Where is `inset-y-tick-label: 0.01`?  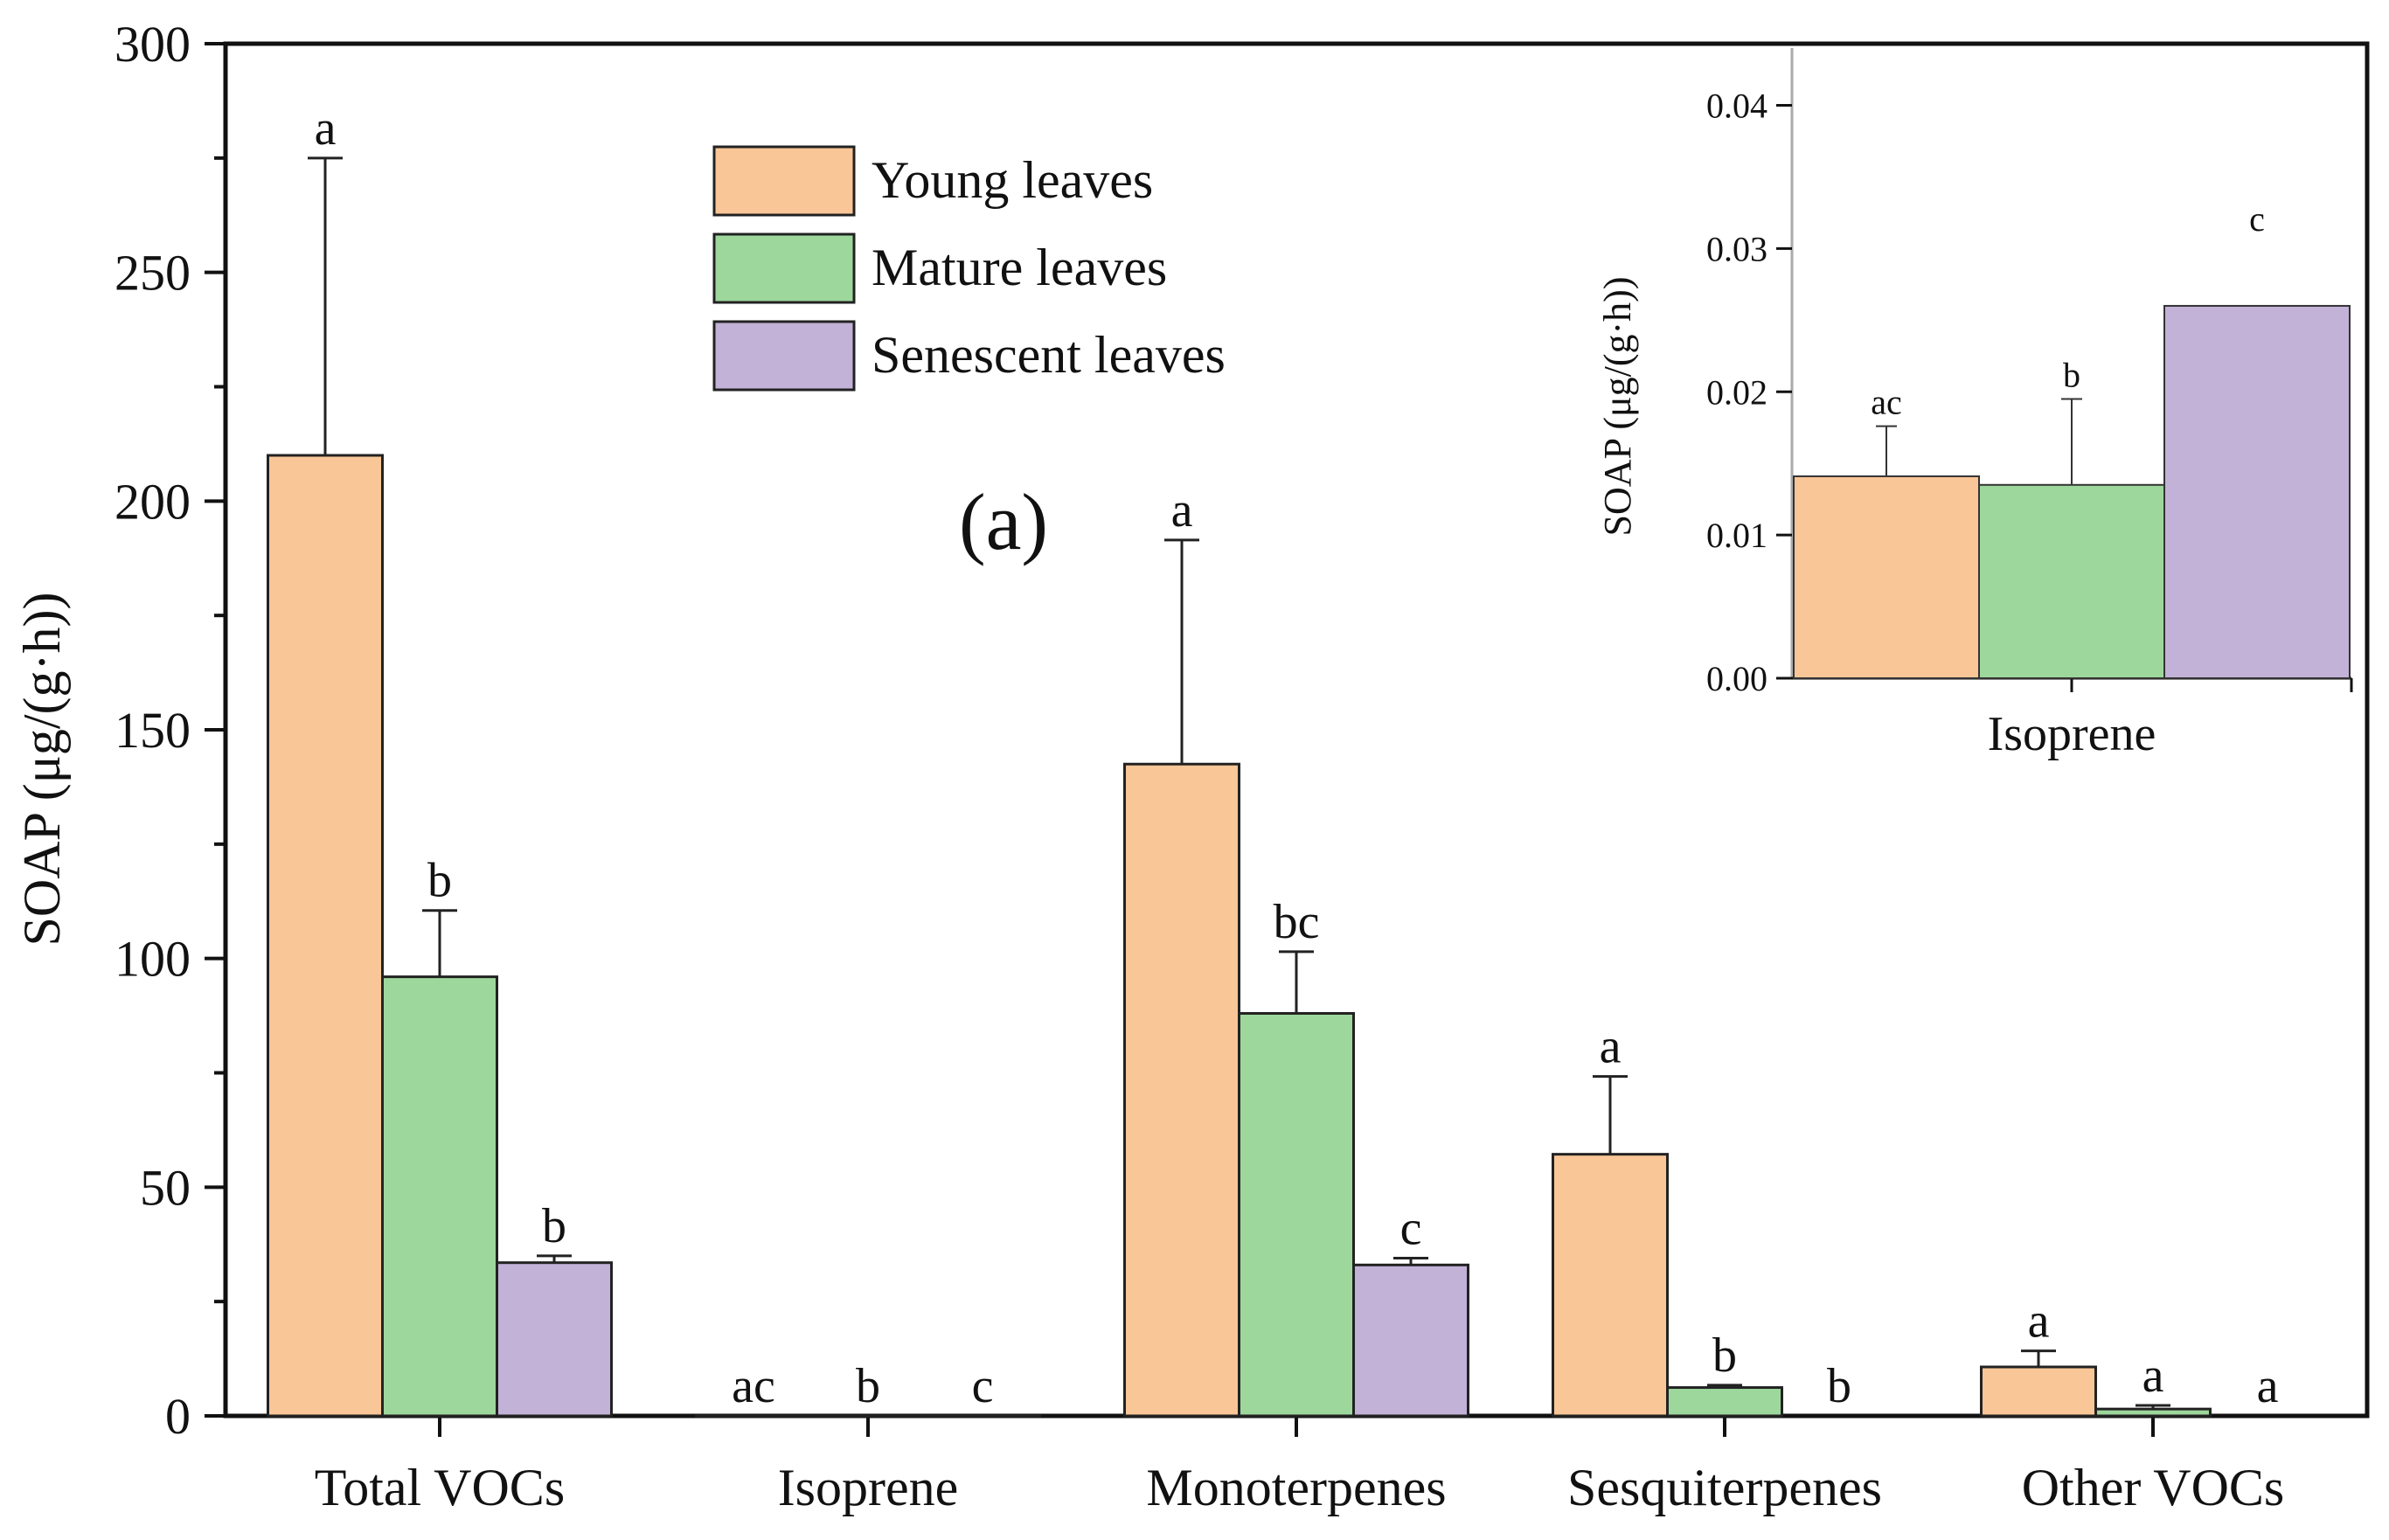
inset-y-tick-label: 0.01 is located at coordinates (1736, 536).